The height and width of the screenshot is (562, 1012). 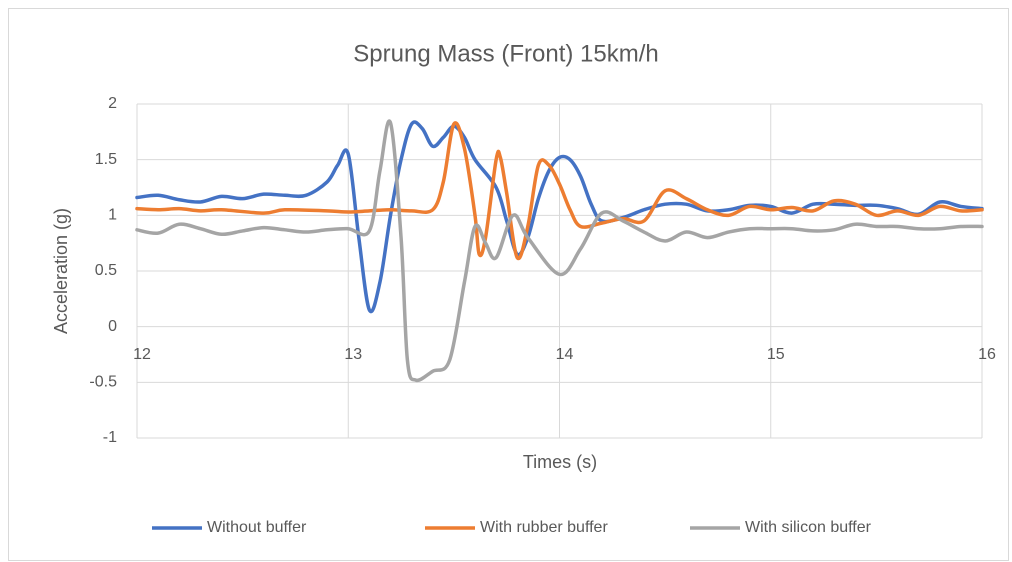 I want to click on y-tick-label: 0, so click(x=112, y=326).